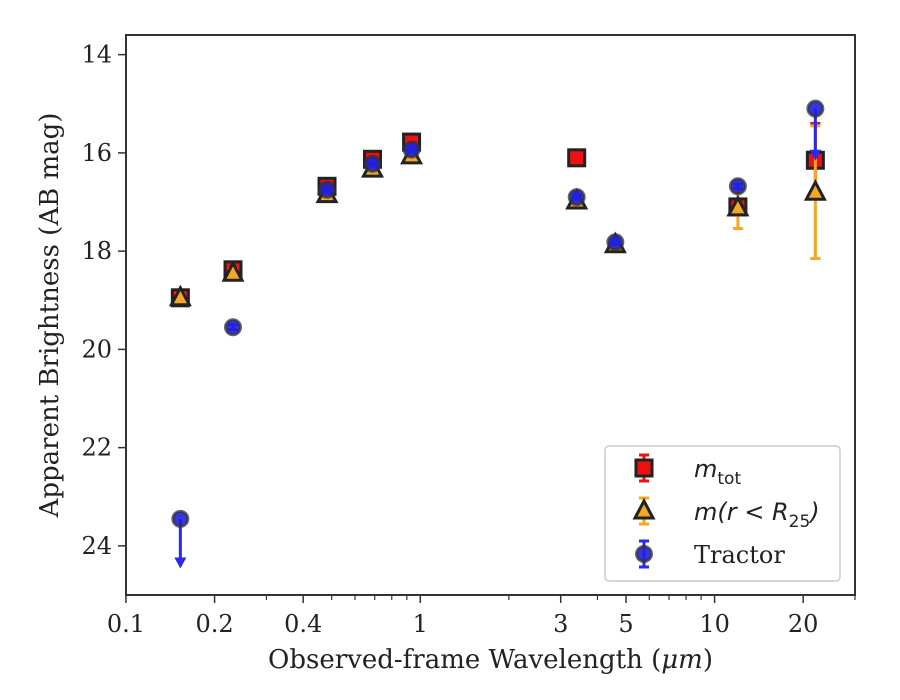  Describe the element at coordinates (644, 468) in the screenshot. I see `legend-marker-square` at that location.